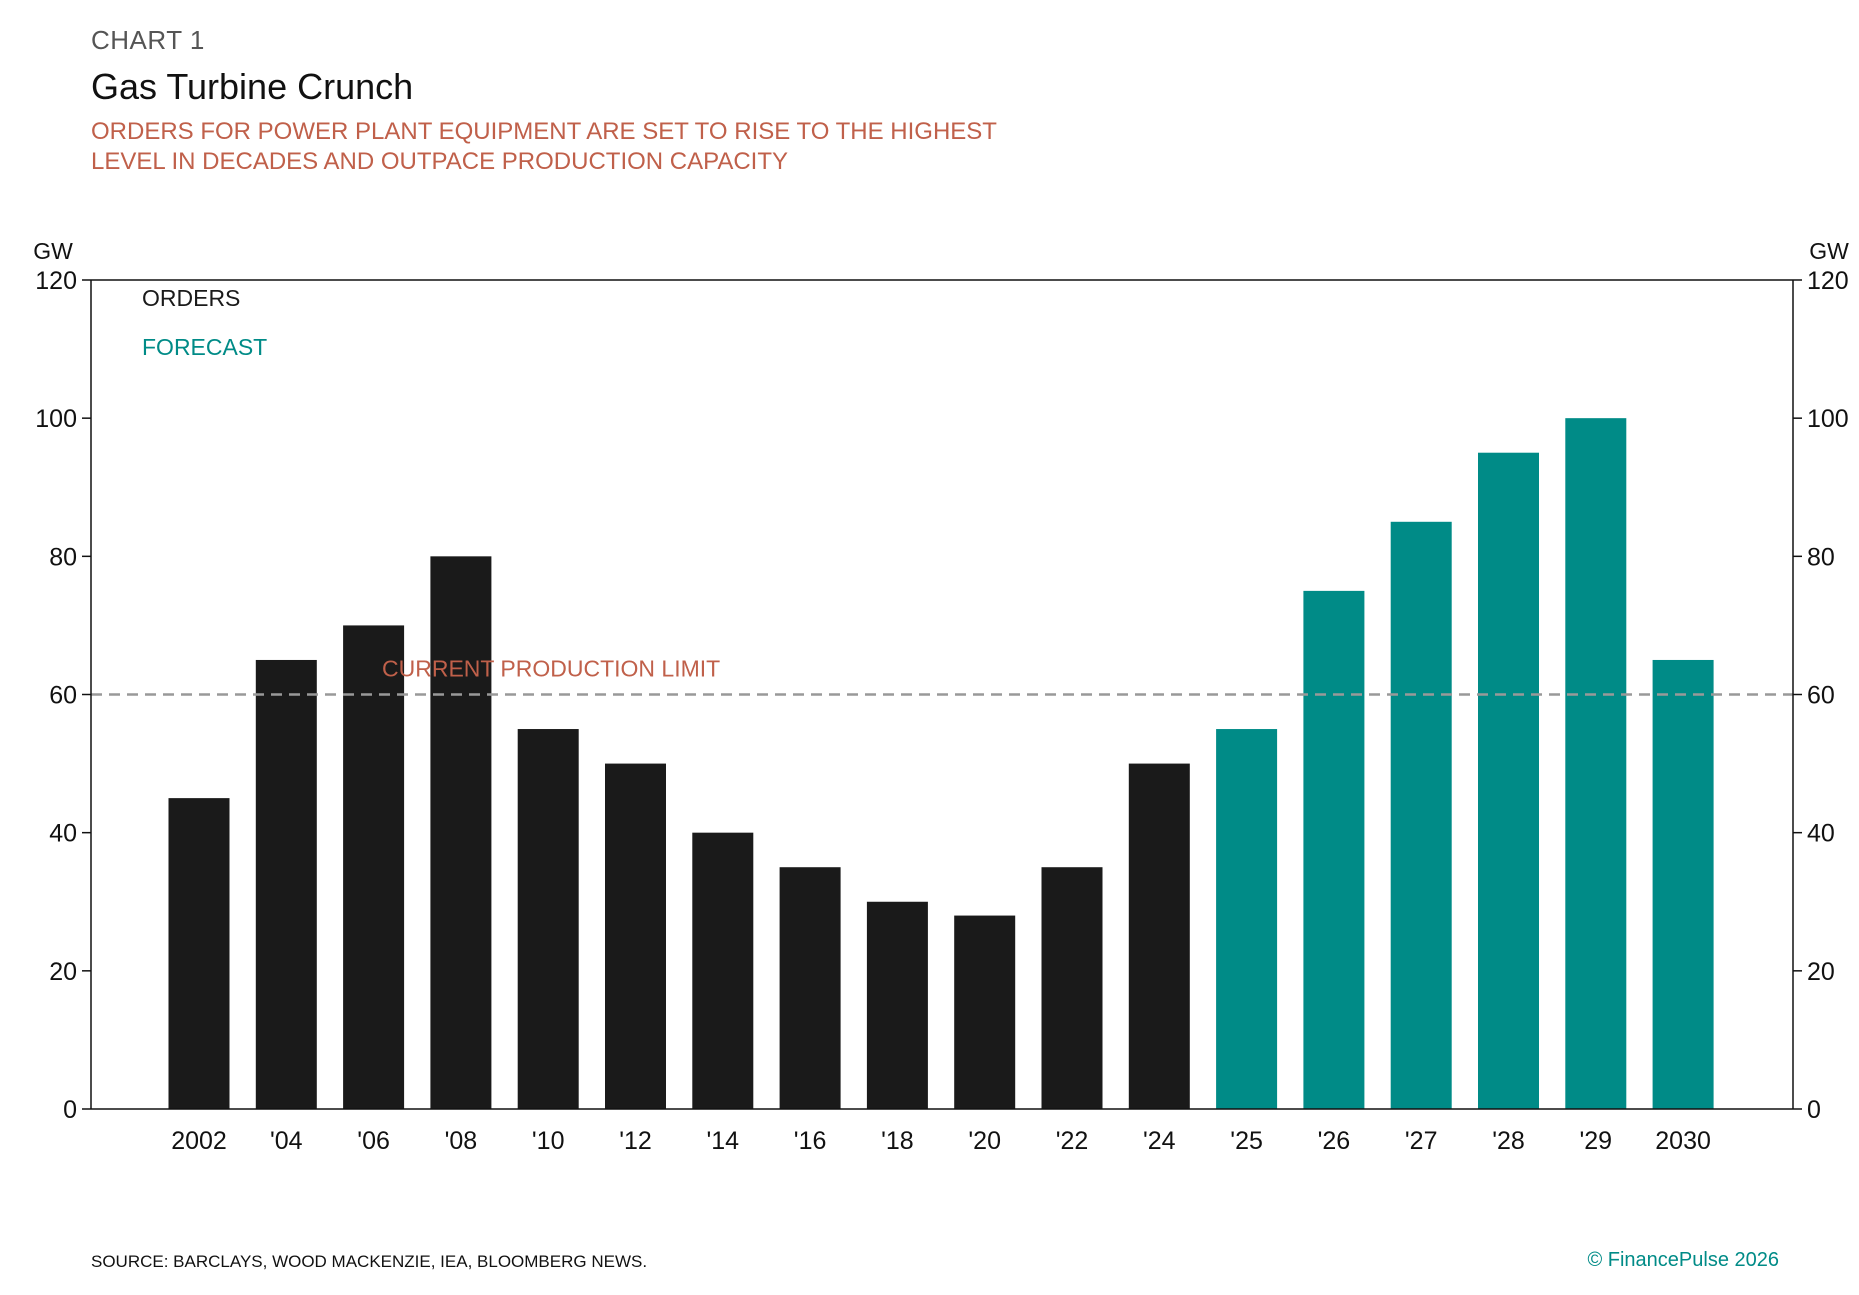  Describe the element at coordinates (56, 281) in the screenshot. I see `y-tick-label-left: 120` at that location.